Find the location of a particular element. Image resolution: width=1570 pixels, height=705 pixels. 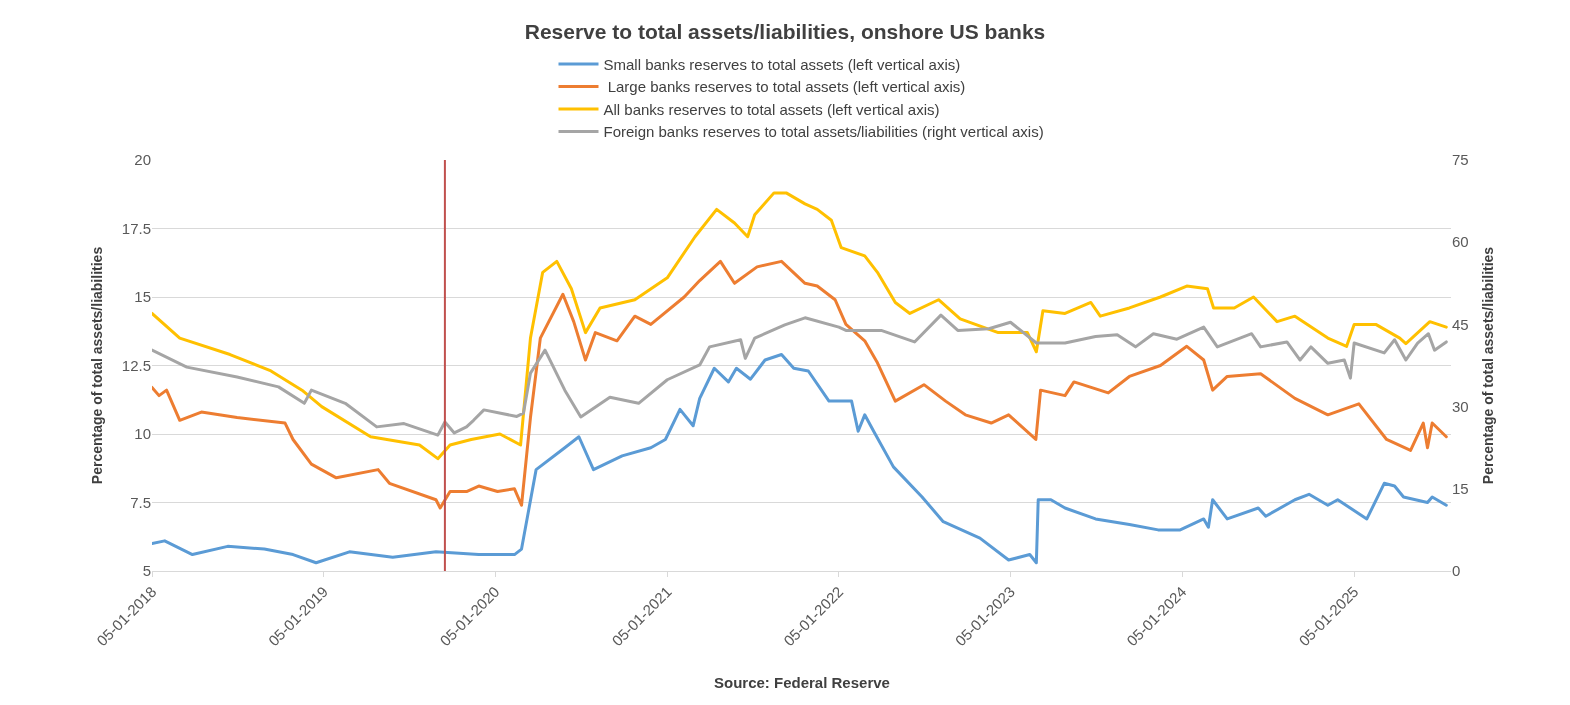

line-series is located at coordinates (800, 375).